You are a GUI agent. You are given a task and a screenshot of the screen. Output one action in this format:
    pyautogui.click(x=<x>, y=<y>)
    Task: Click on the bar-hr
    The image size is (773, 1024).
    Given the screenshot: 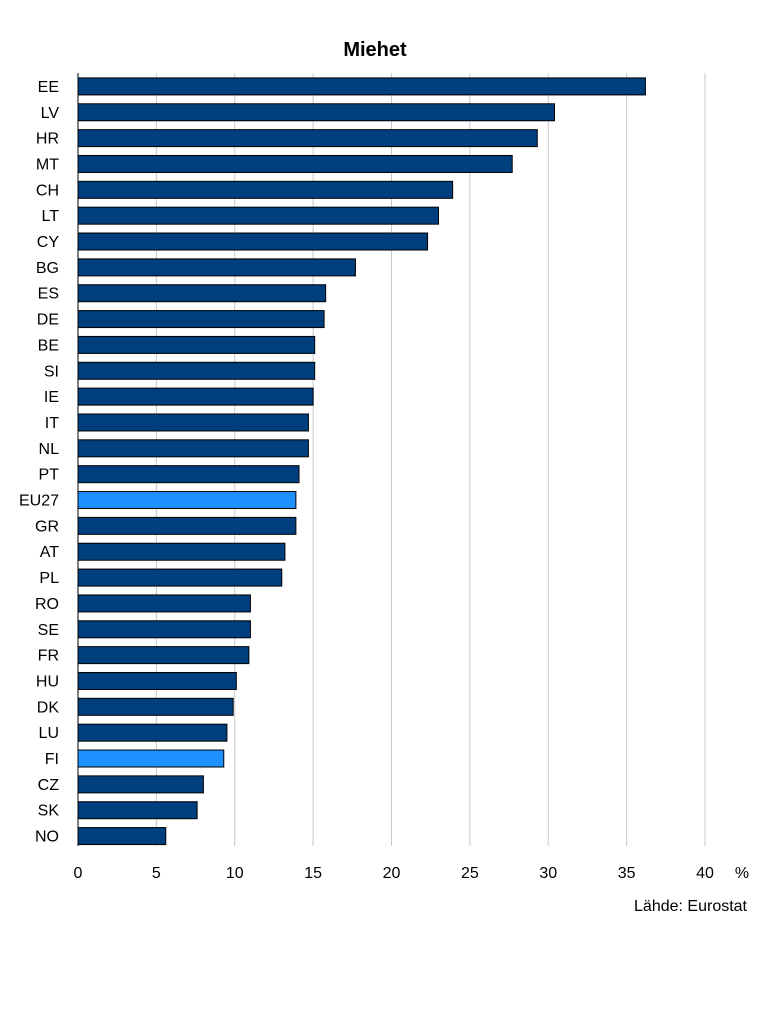 What is the action you would take?
    pyautogui.click(x=307, y=138)
    